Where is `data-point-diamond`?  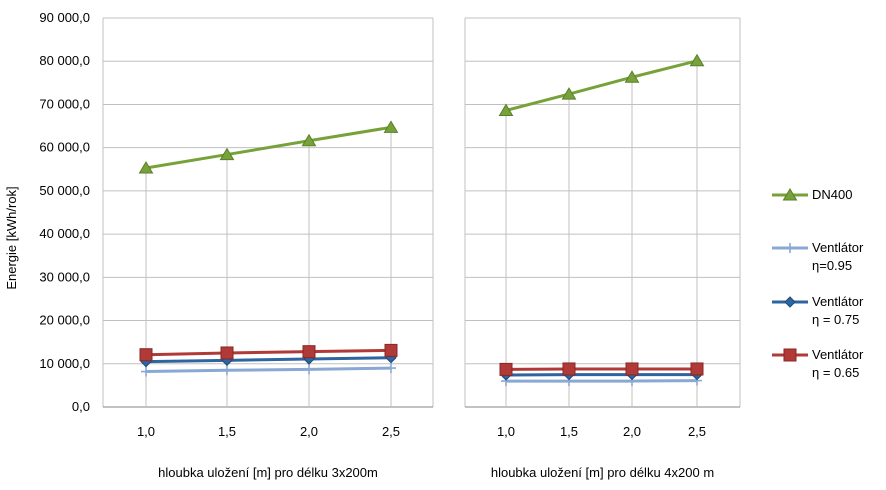 data-point-diamond is located at coordinates (790, 302).